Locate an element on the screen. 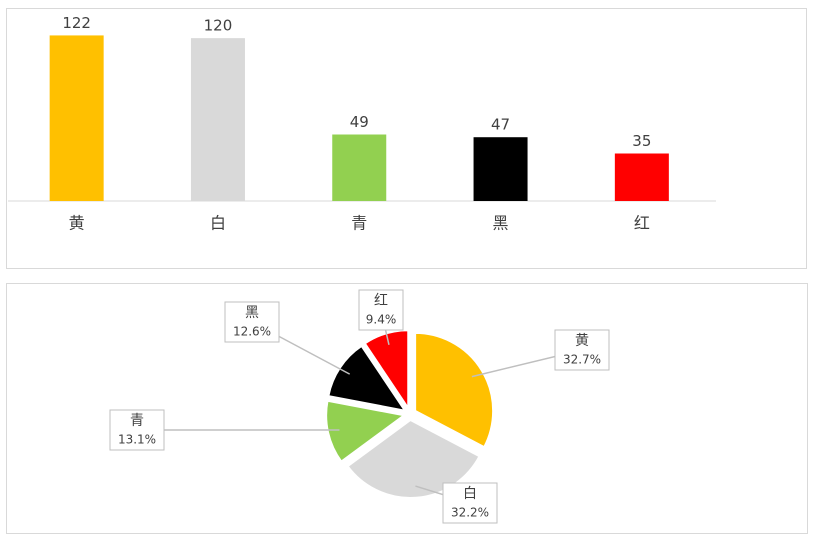  category-label: 白 is located at coordinates (470, 494).